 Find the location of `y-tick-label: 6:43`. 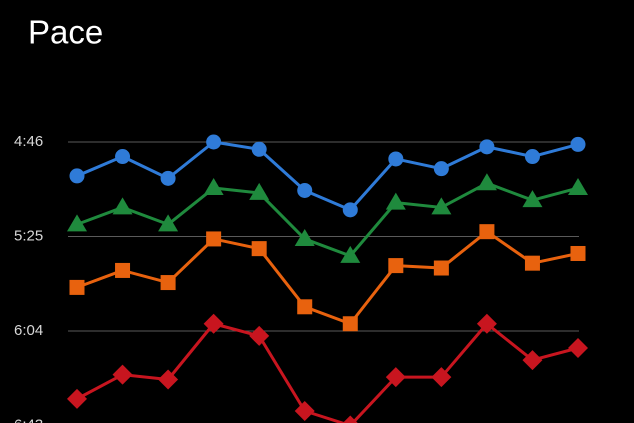

y-tick-label: 6:43 is located at coordinates (28, 420).